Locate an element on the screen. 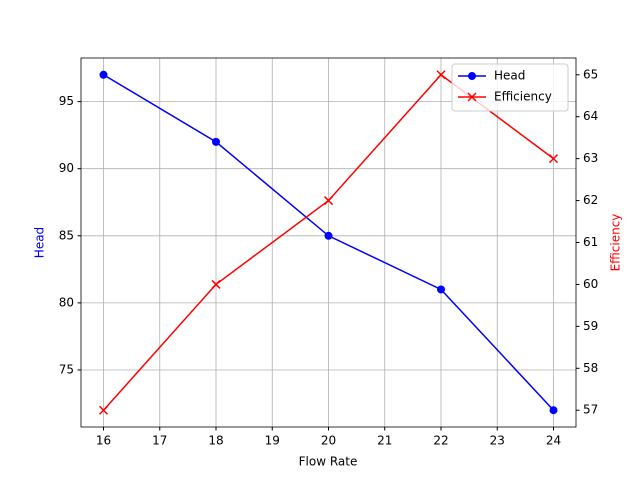 Image resolution: width=640 pixels, height=480 pixels. y-axis-label: Head is located at coordinates (40, 242).